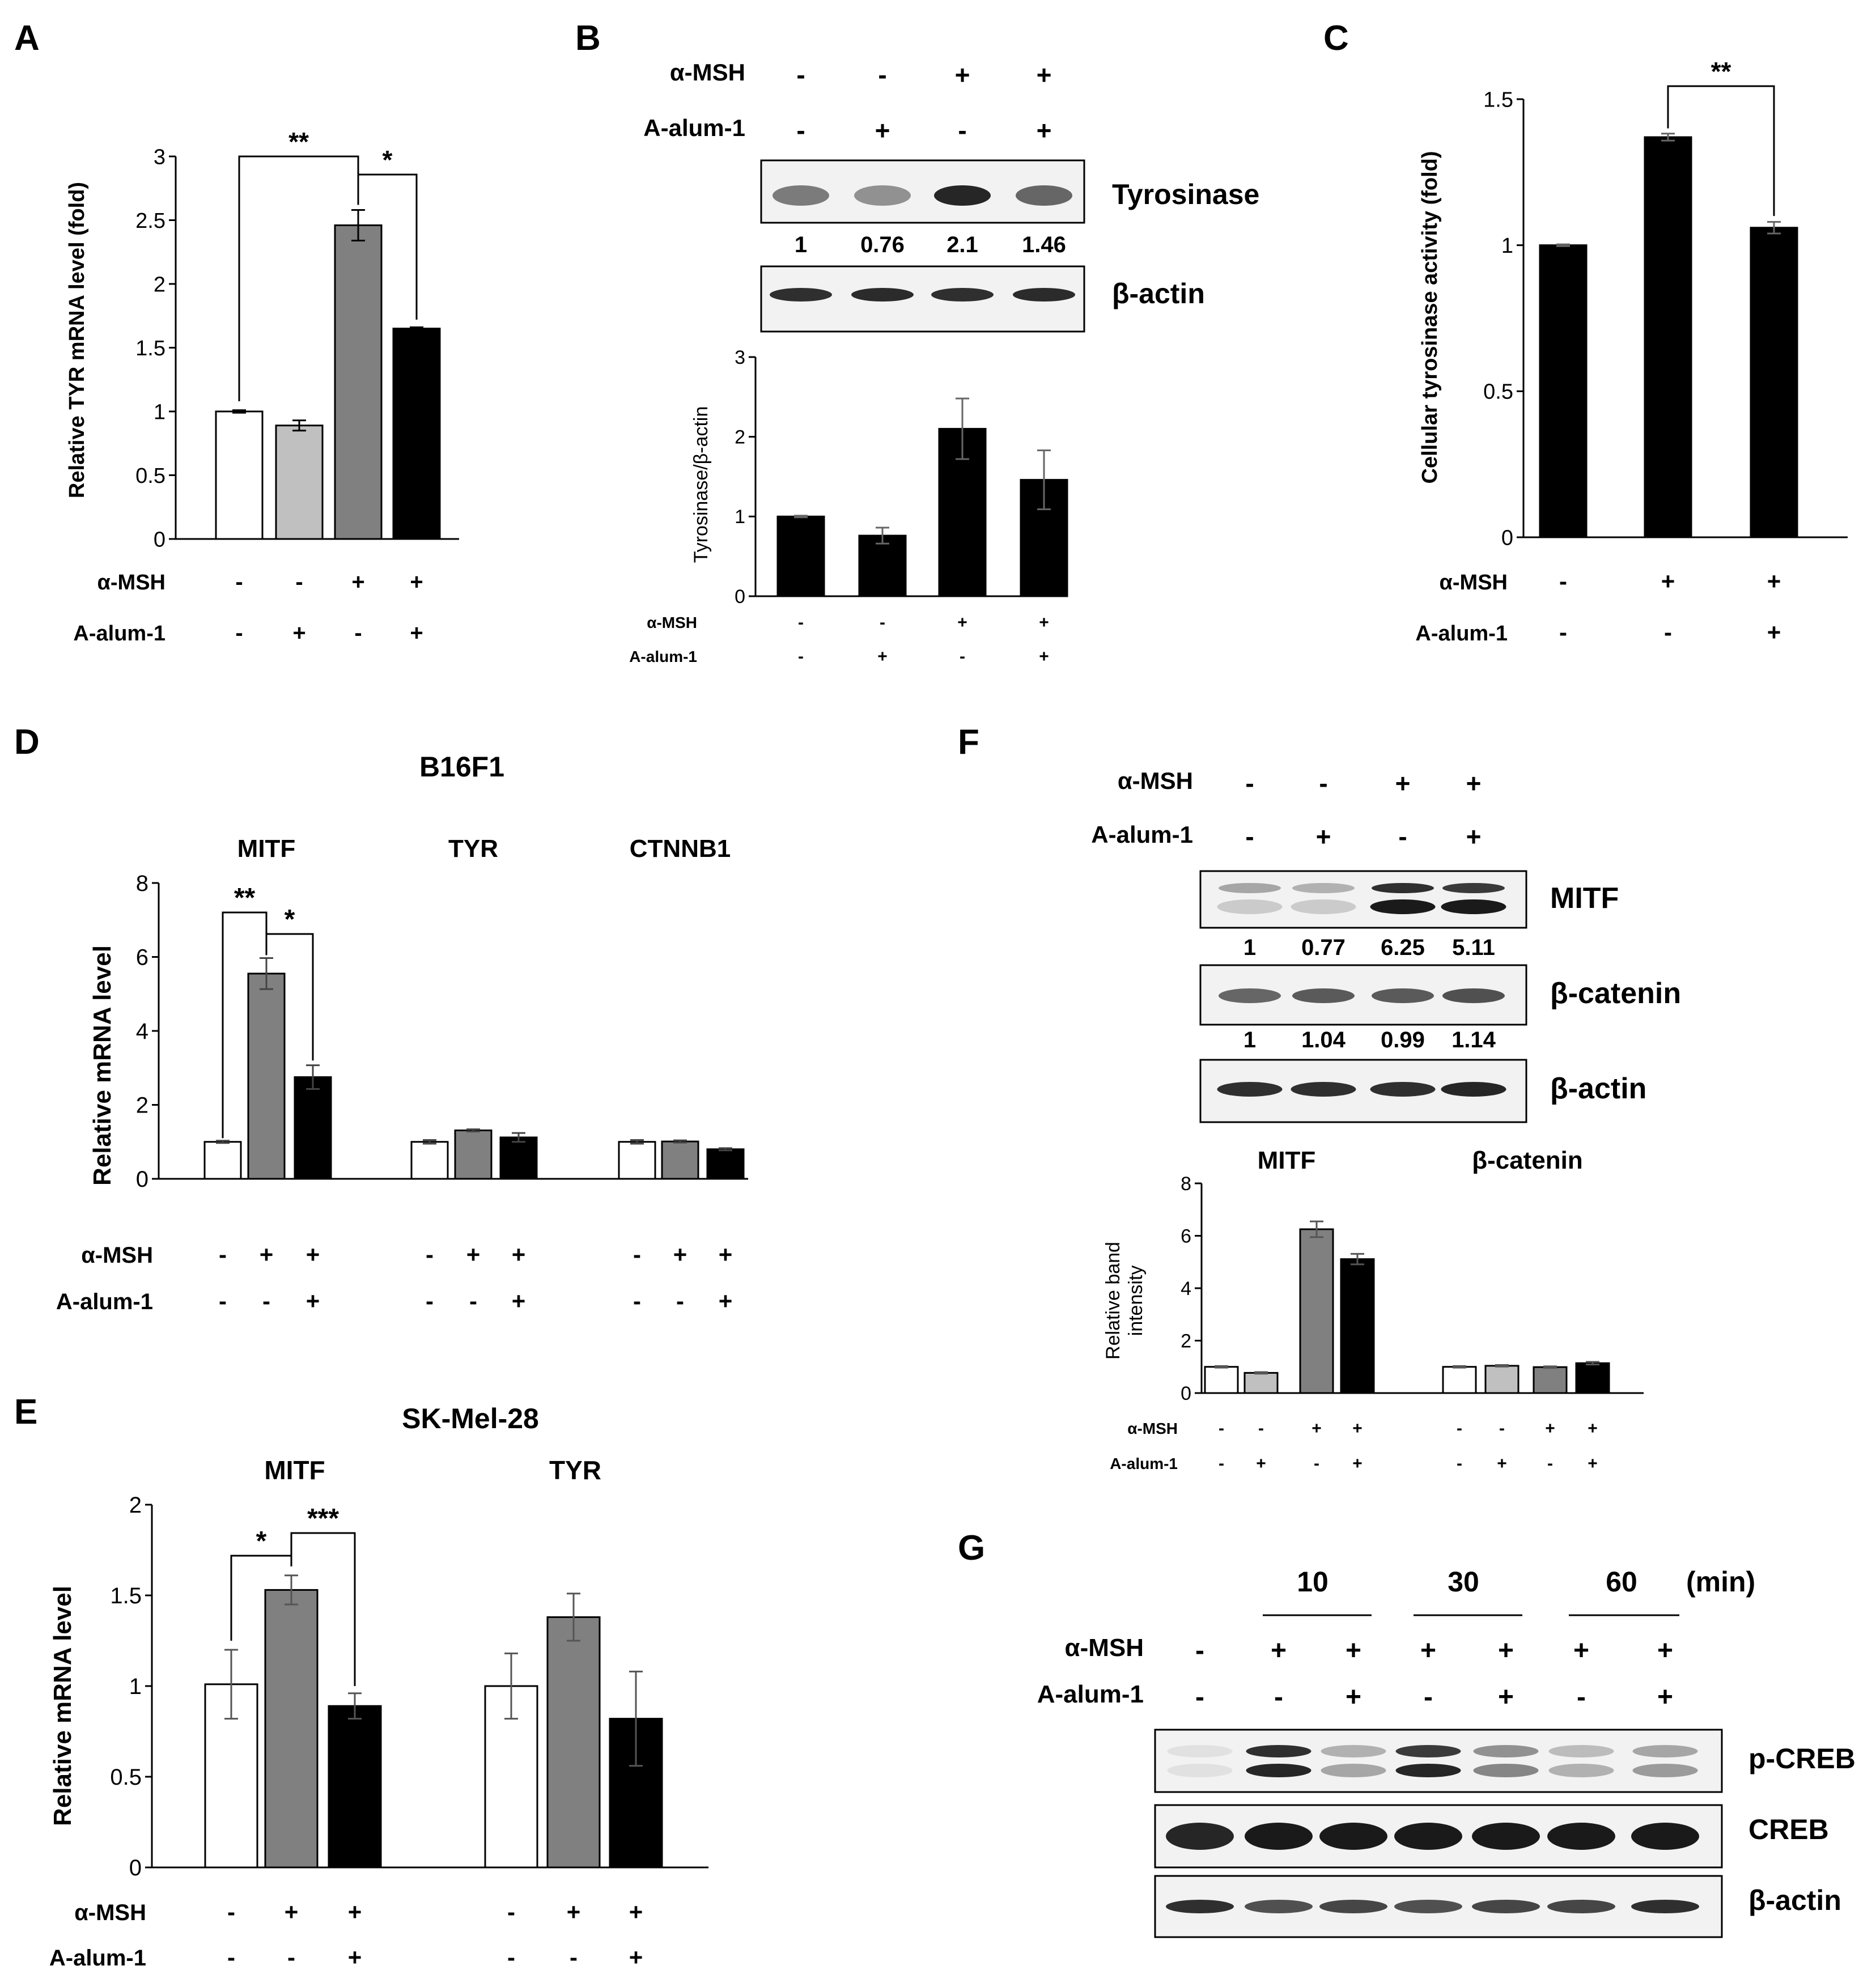  What do you see at coordinates (1461, 634) in the screenshot?
I see `row-label-alum-c: A-alum-1` at bounding box center [1461, 634].